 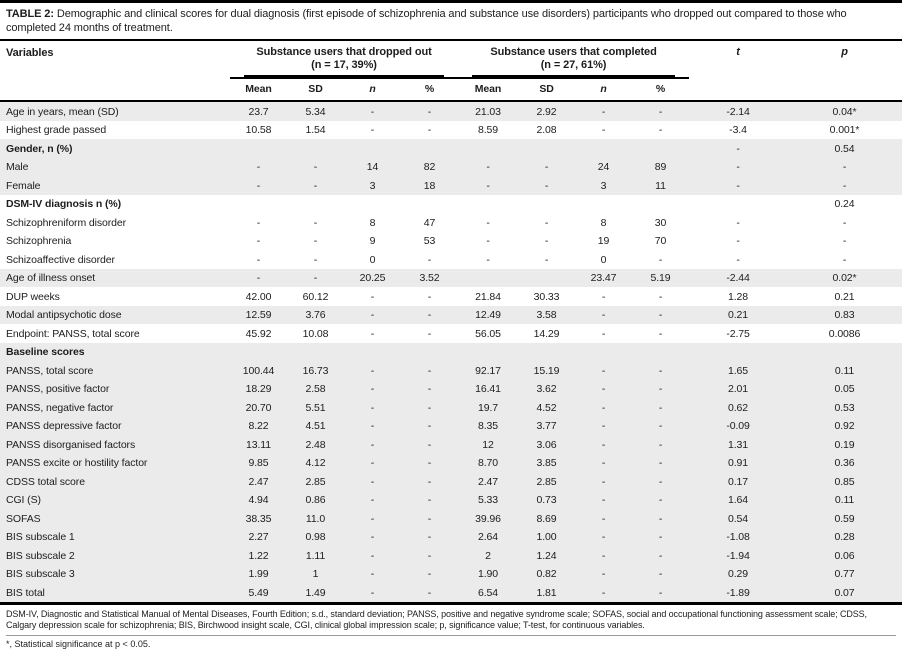 I want to click on row-label: PANSS disorganised factors, so click(x=71, y=444).